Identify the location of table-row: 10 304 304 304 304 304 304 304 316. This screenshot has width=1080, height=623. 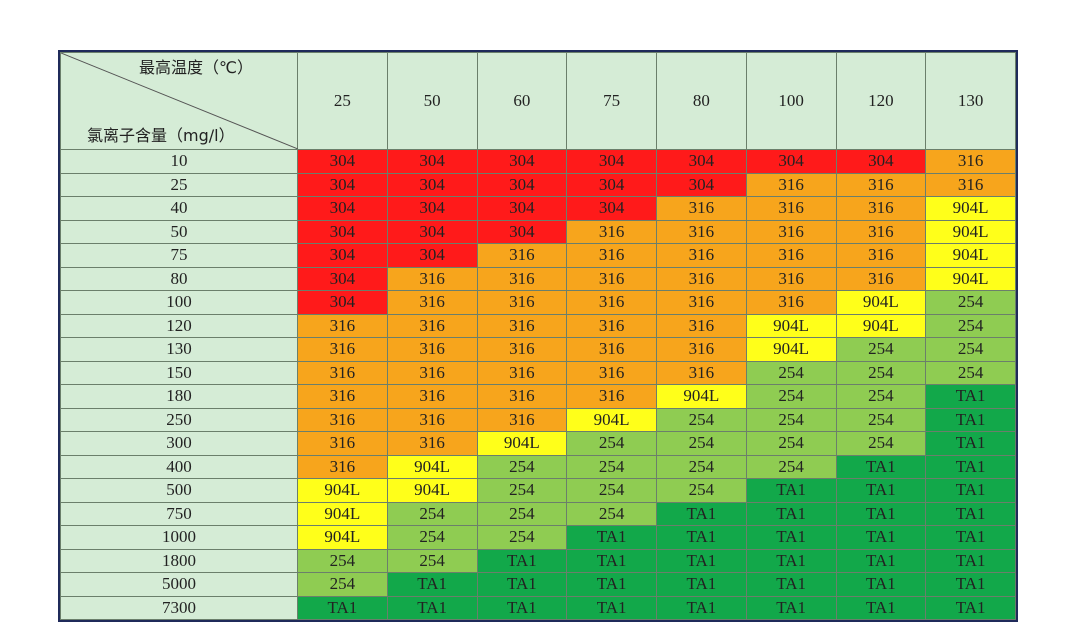
(538, 161).